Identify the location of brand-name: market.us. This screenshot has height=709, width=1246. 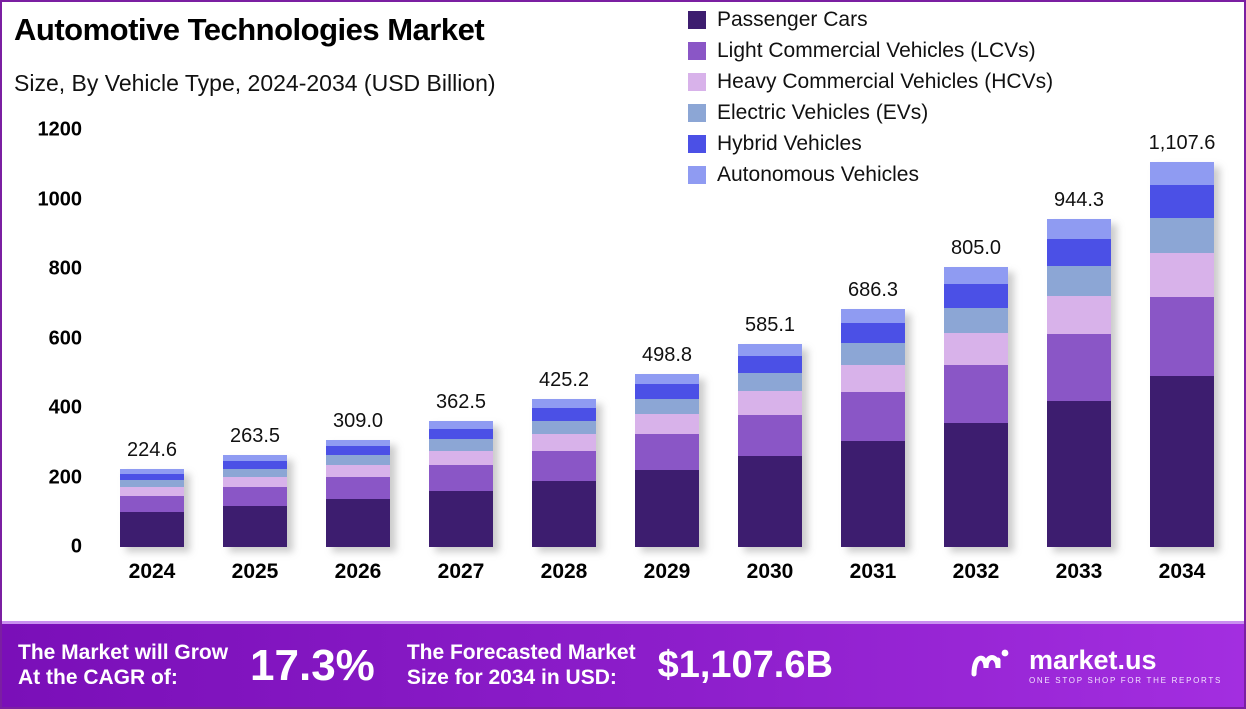
(1092, 659).